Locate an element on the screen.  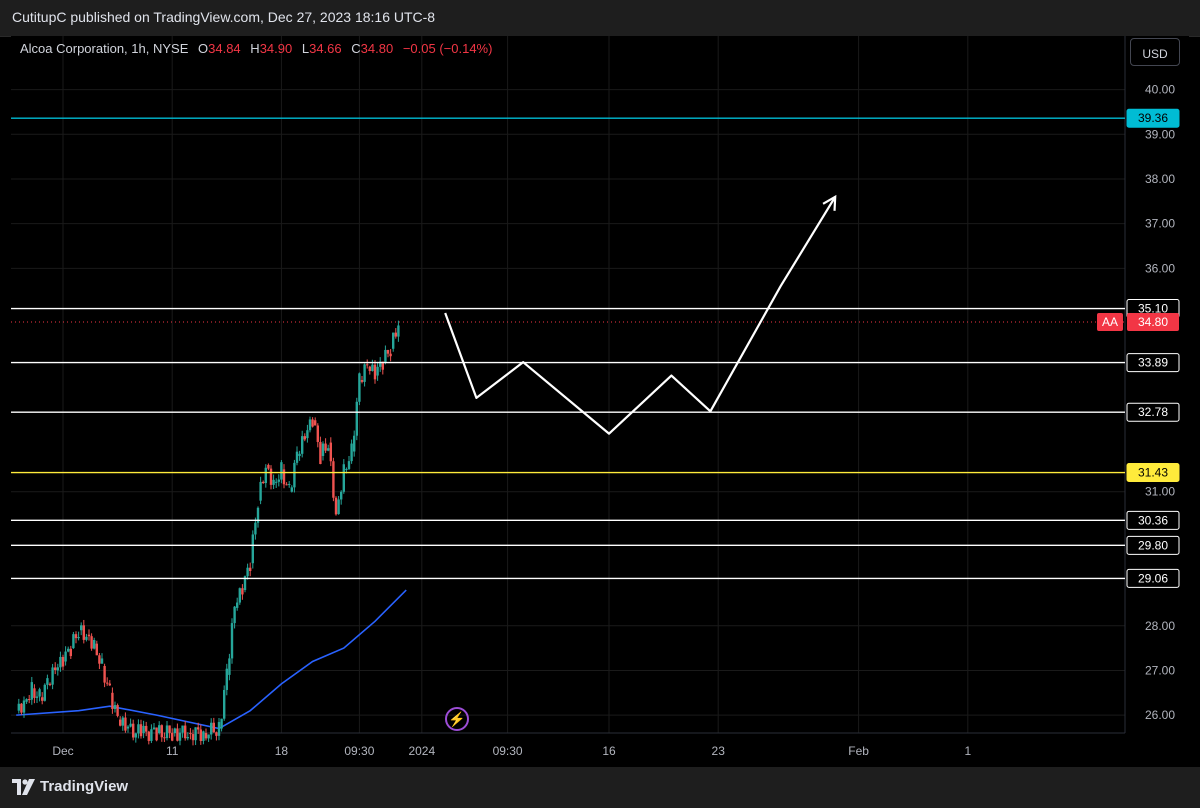
y-tick-label: 31.00 is located at coordinates (1160, 492).